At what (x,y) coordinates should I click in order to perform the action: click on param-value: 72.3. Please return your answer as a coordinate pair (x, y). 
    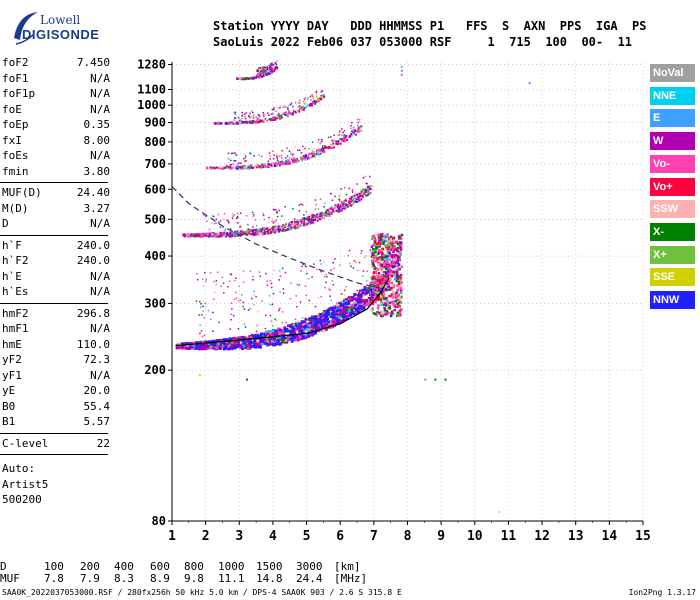
    Looking at the image, I should click on (97, 359).